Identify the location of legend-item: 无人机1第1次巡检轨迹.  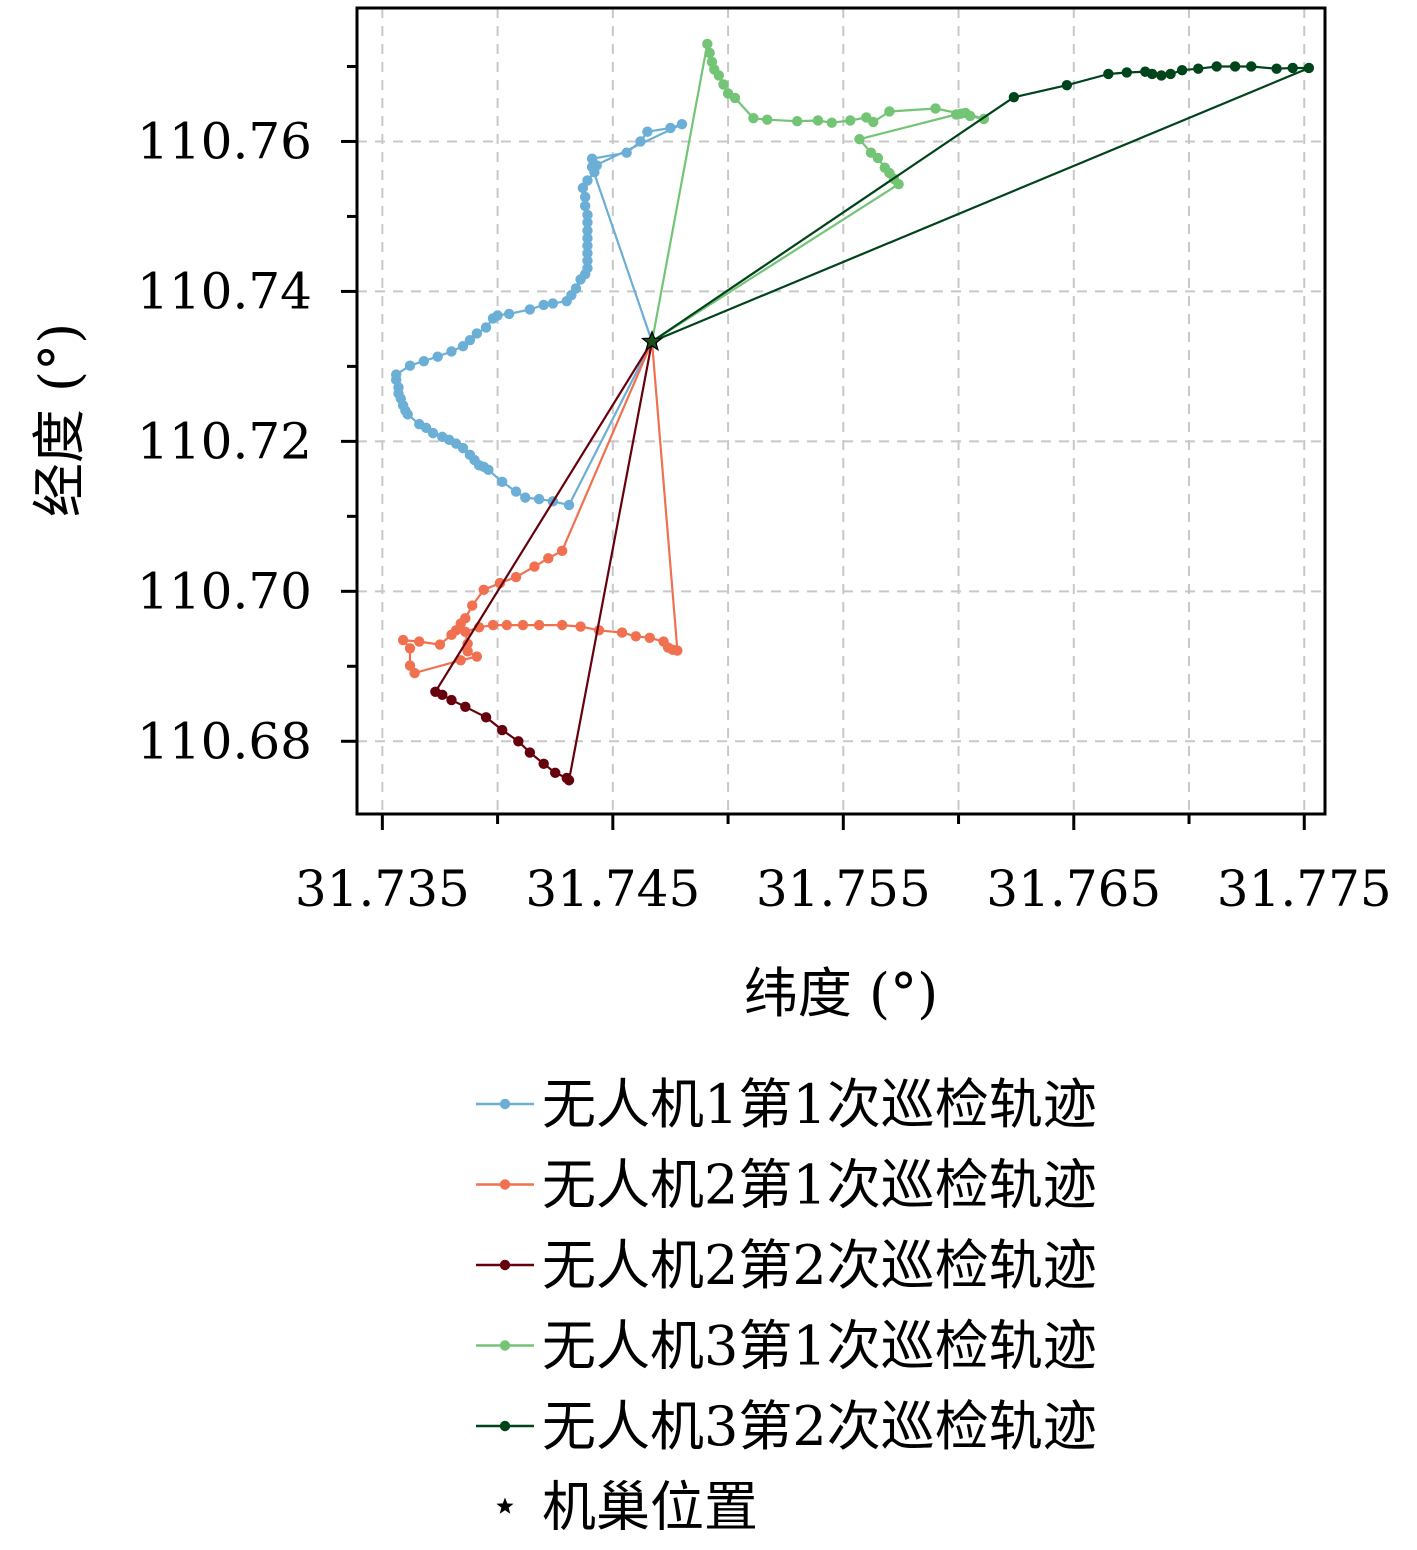
(786, 1104).